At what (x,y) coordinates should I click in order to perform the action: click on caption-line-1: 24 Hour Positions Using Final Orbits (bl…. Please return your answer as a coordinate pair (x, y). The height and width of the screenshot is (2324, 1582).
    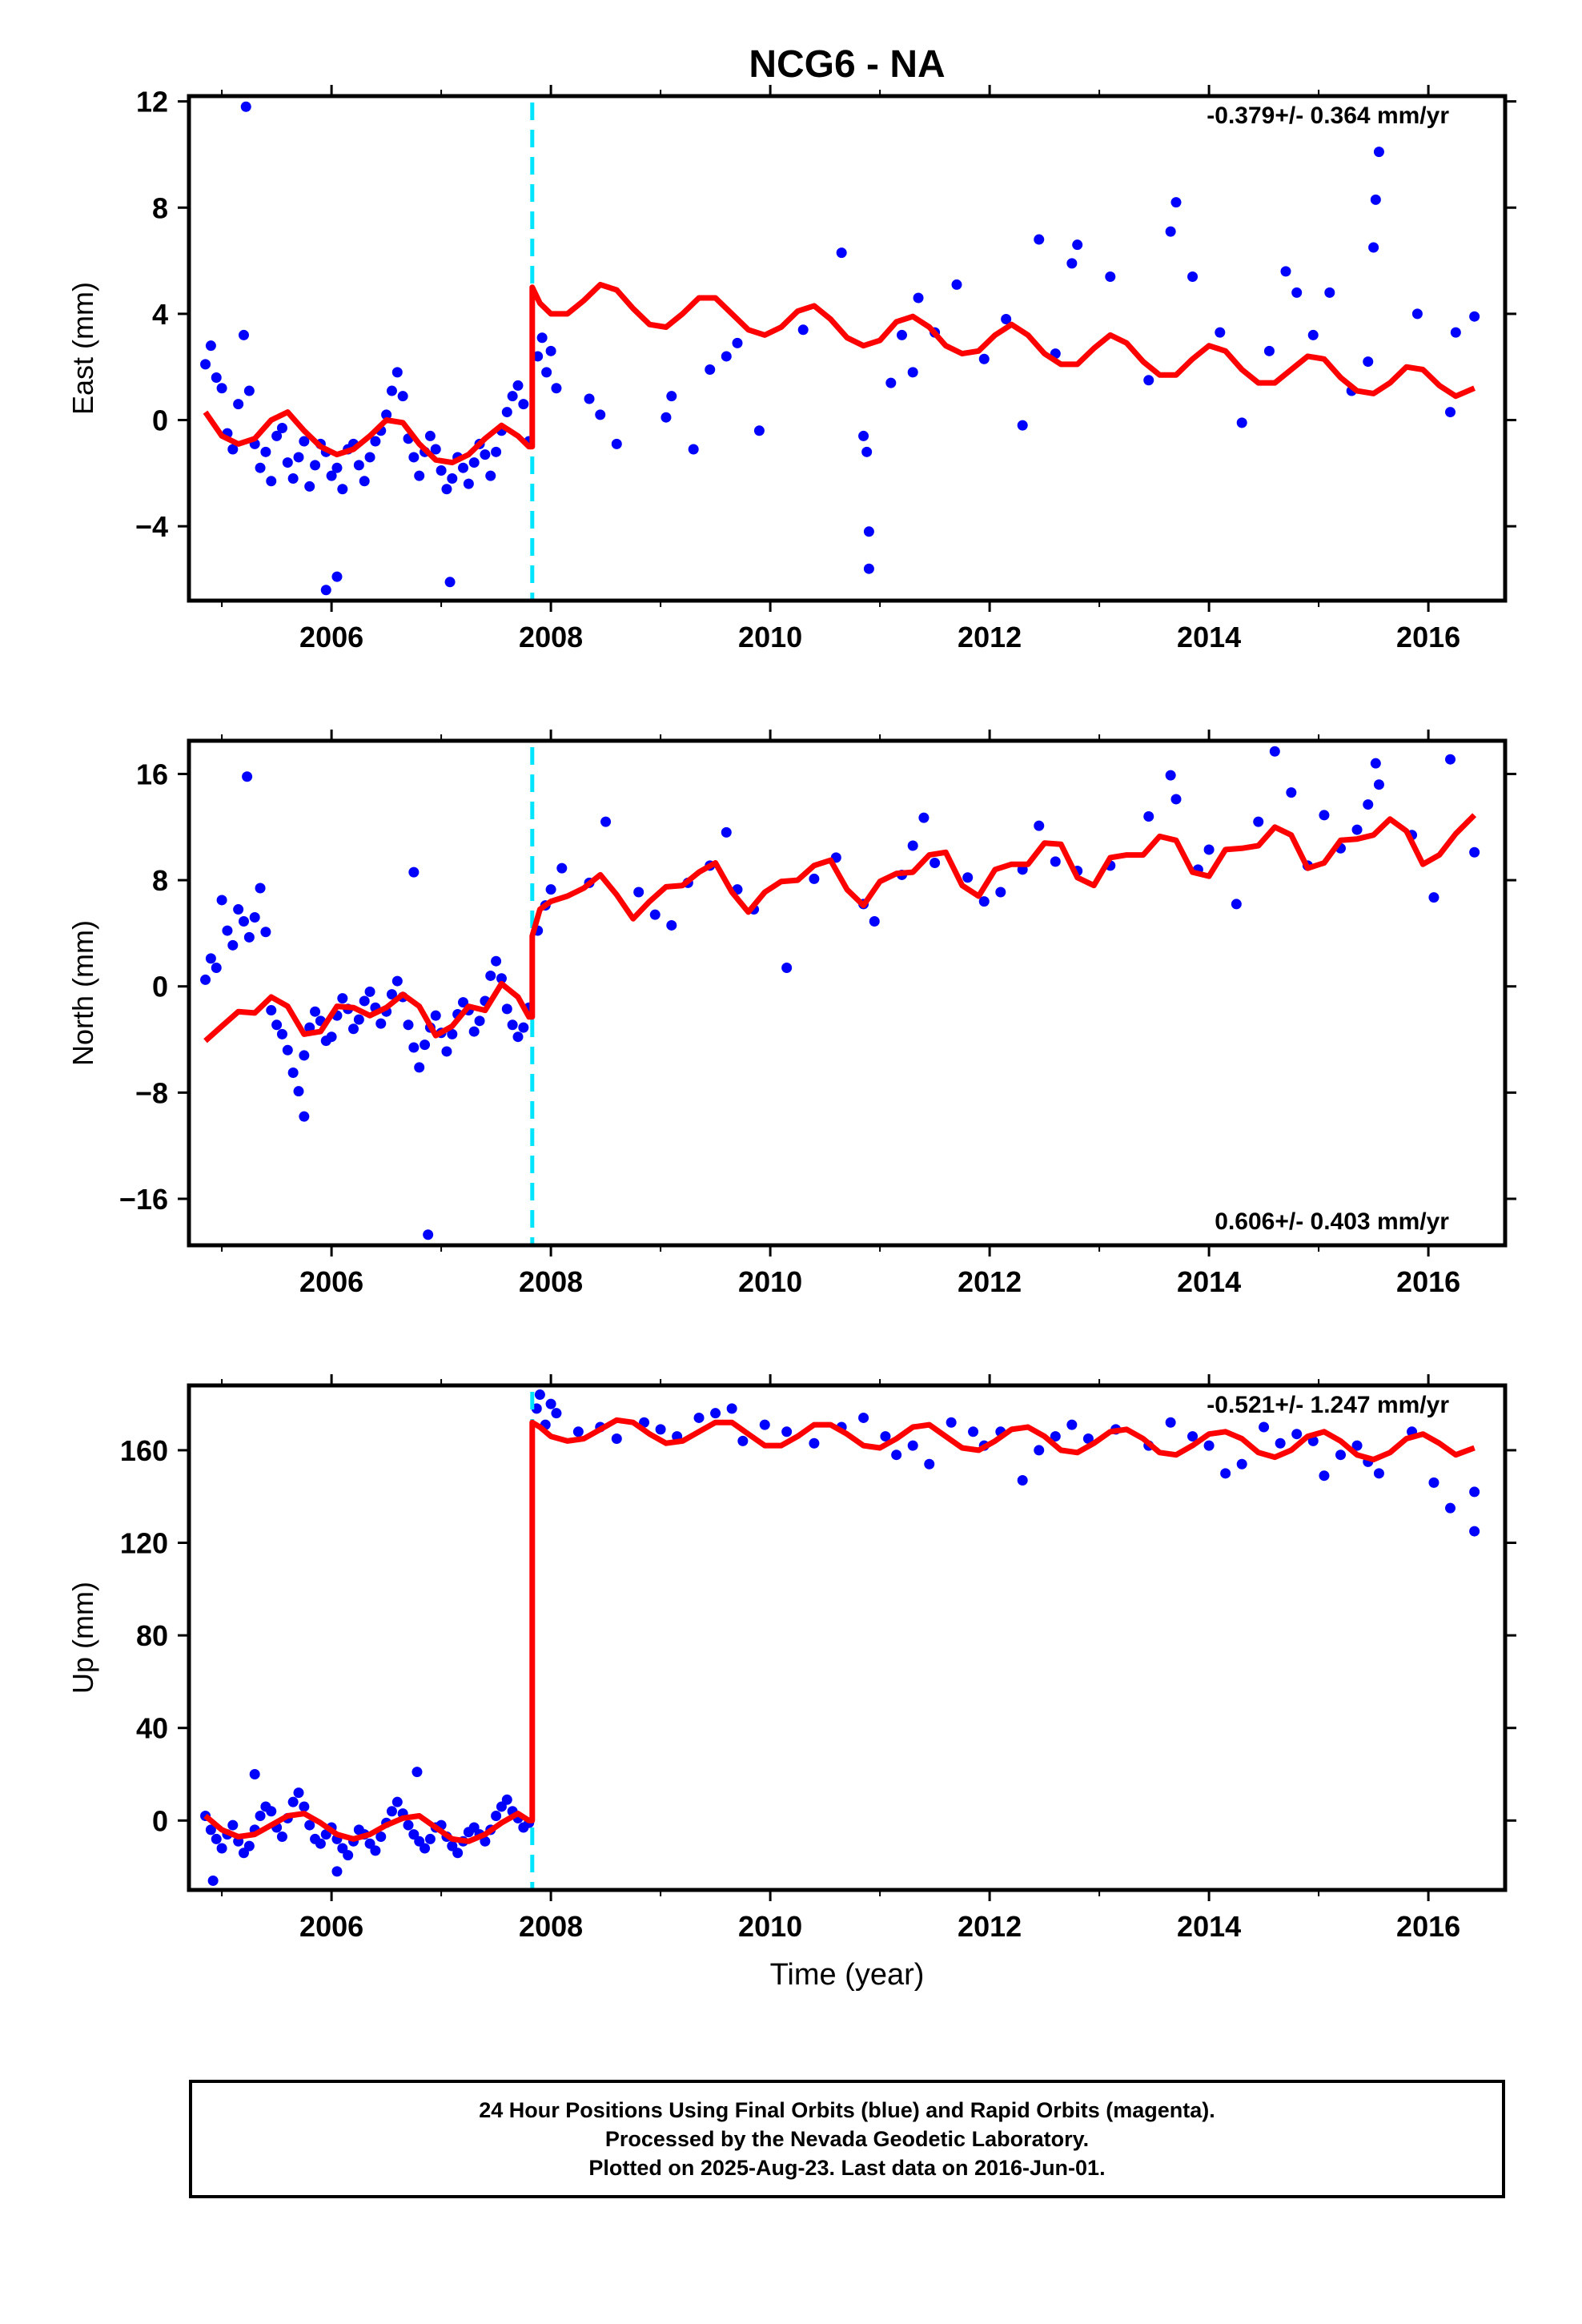
    Looking at the image, I should click on (847, 2110).